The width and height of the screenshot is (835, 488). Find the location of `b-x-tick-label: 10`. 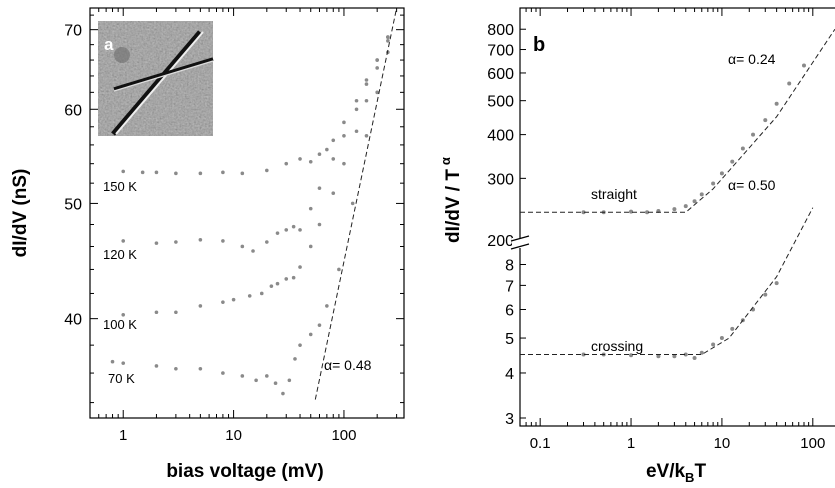

b-x-tick-label: 10 is located at coordinates (722, 443).